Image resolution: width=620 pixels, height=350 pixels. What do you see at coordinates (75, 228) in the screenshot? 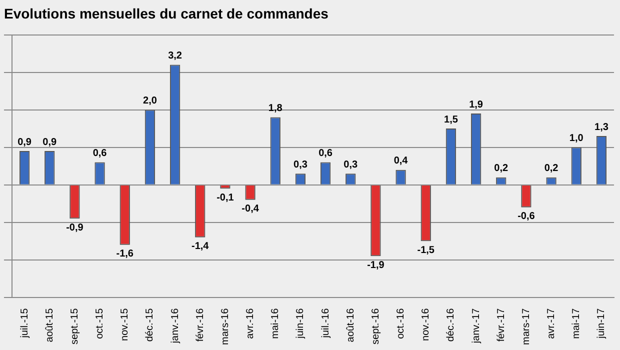
I see `data-label: -0,9` at bounding box center [75, 228].